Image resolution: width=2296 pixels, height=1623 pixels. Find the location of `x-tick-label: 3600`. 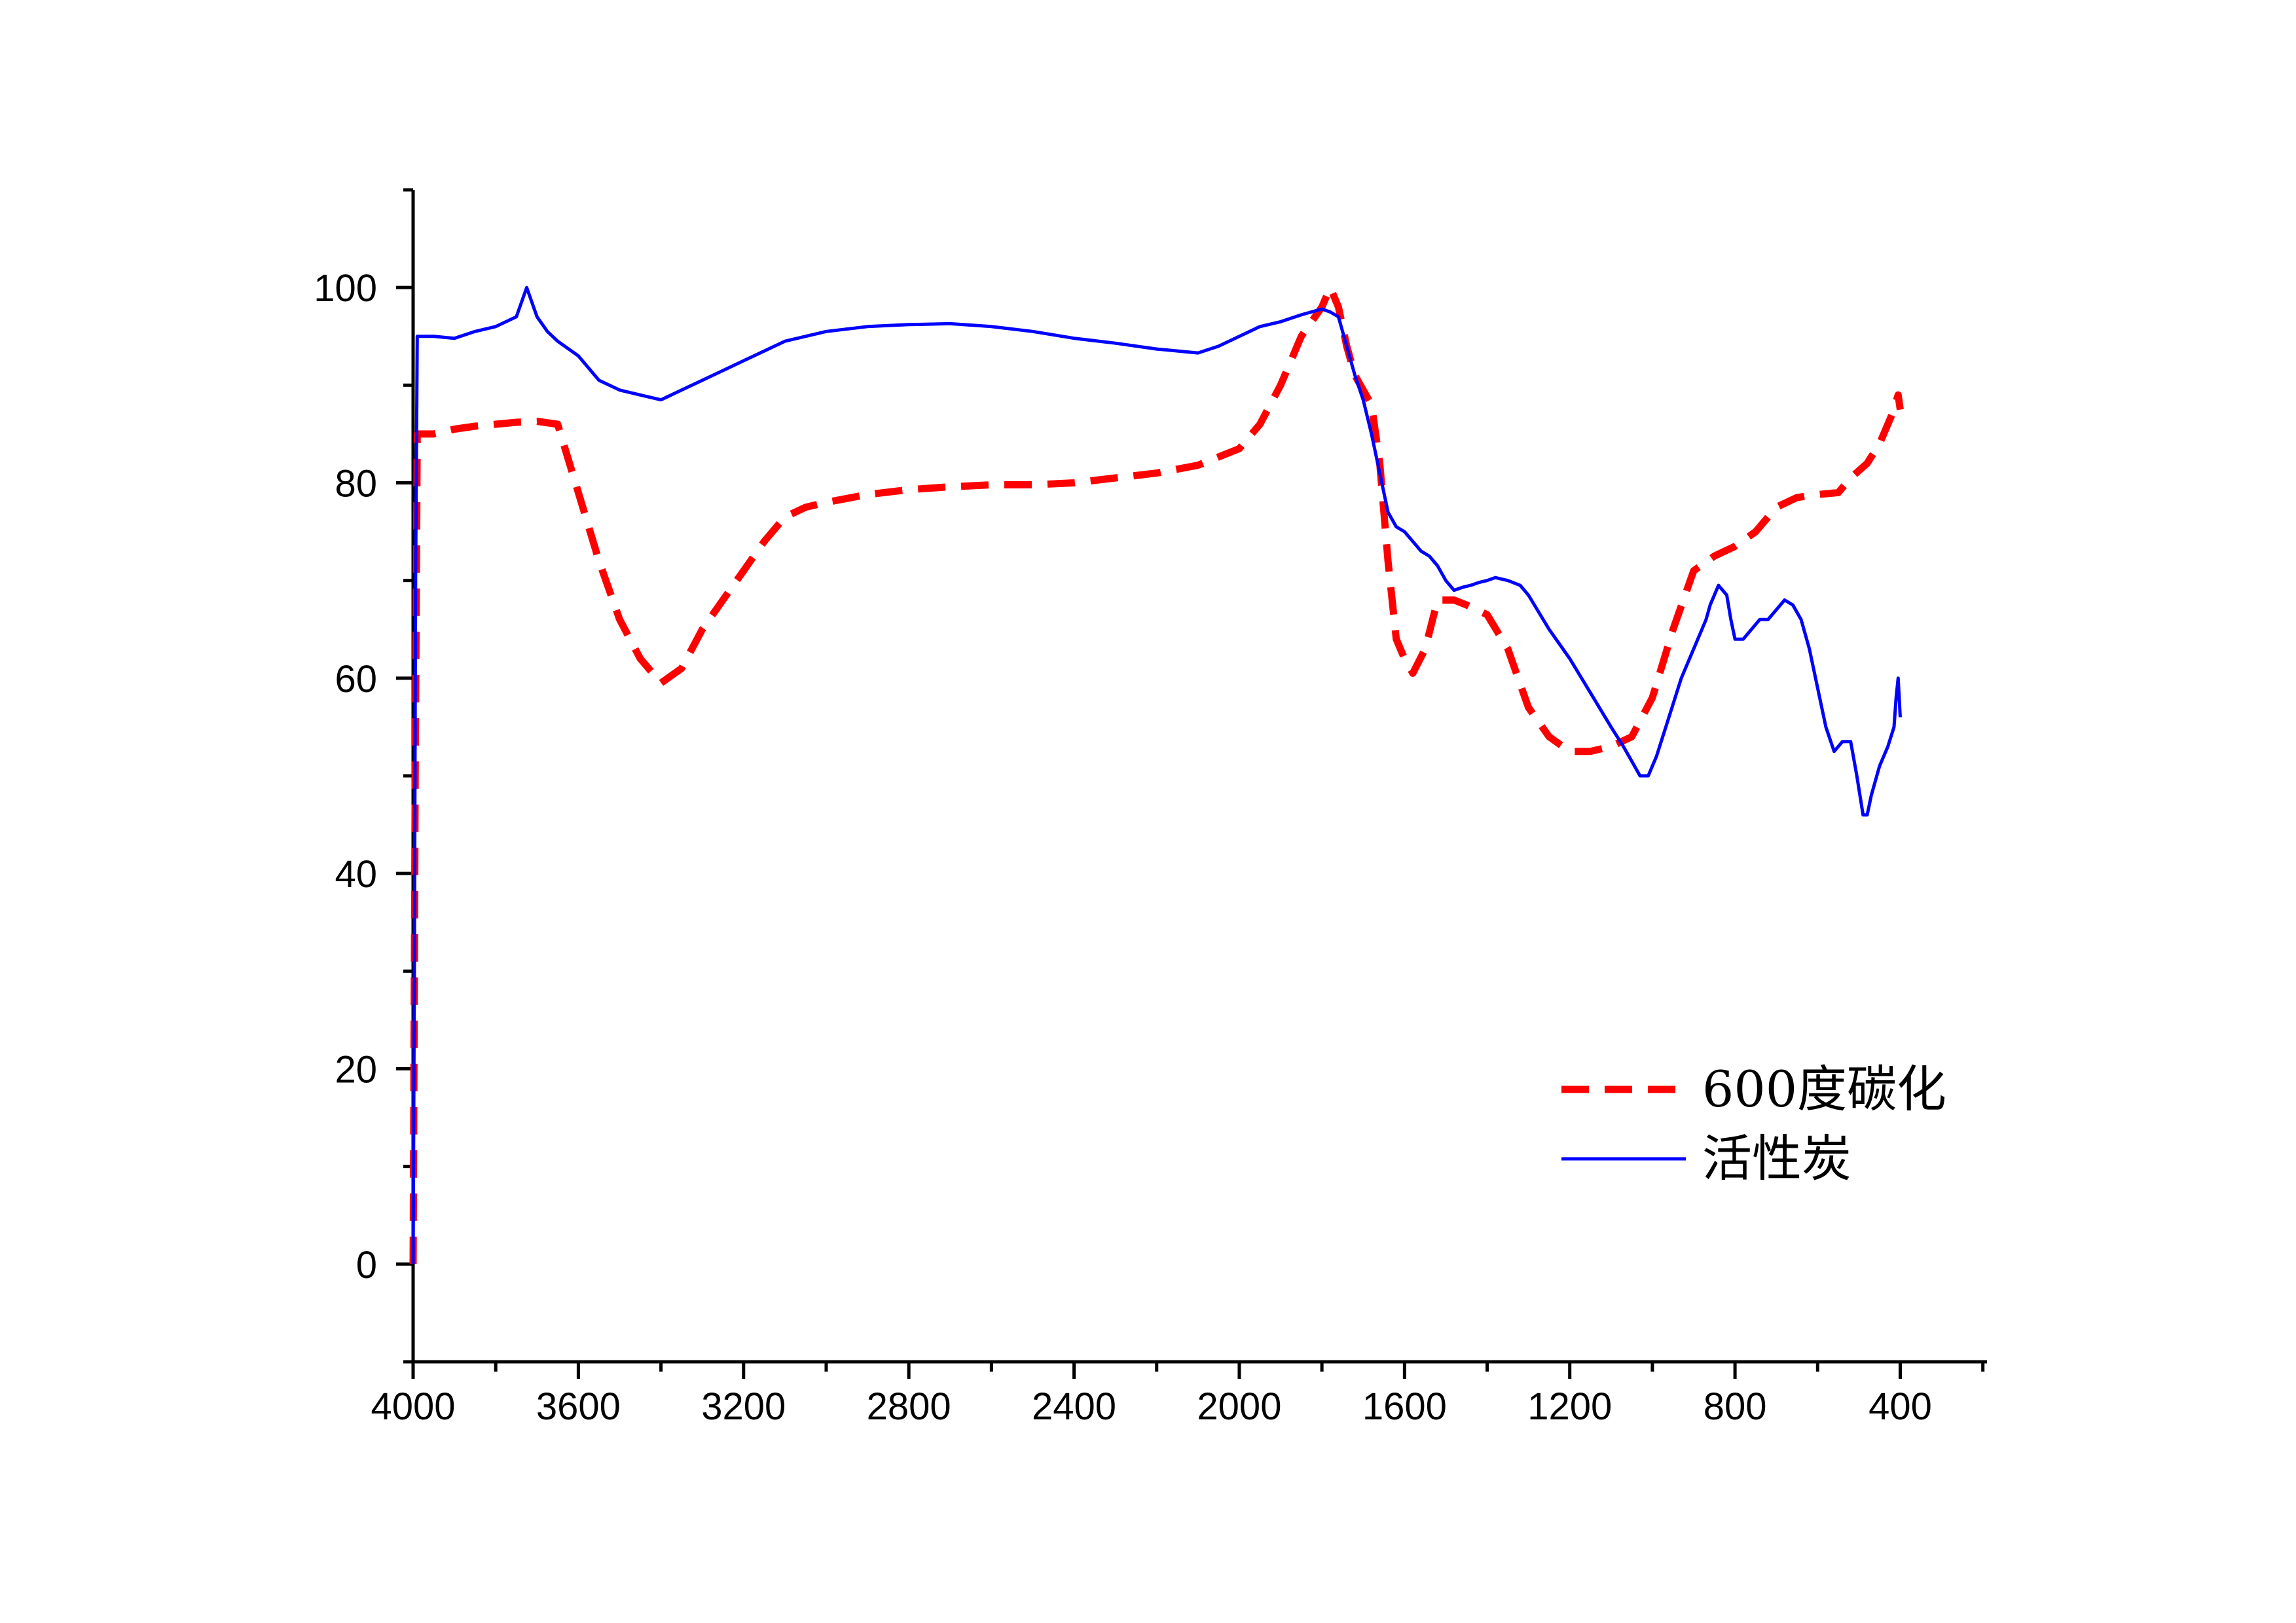

x-tick-label: 3600 is located at coordinates (578, 1406).